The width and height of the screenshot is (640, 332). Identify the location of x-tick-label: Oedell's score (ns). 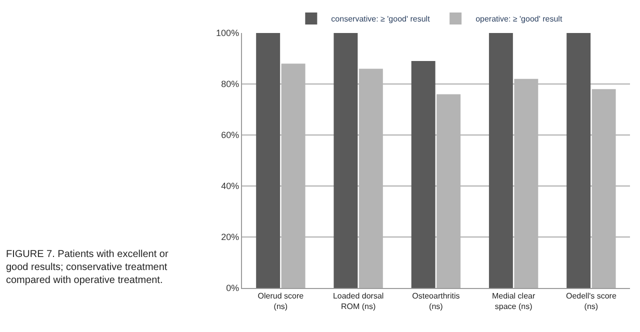
(591, 301).